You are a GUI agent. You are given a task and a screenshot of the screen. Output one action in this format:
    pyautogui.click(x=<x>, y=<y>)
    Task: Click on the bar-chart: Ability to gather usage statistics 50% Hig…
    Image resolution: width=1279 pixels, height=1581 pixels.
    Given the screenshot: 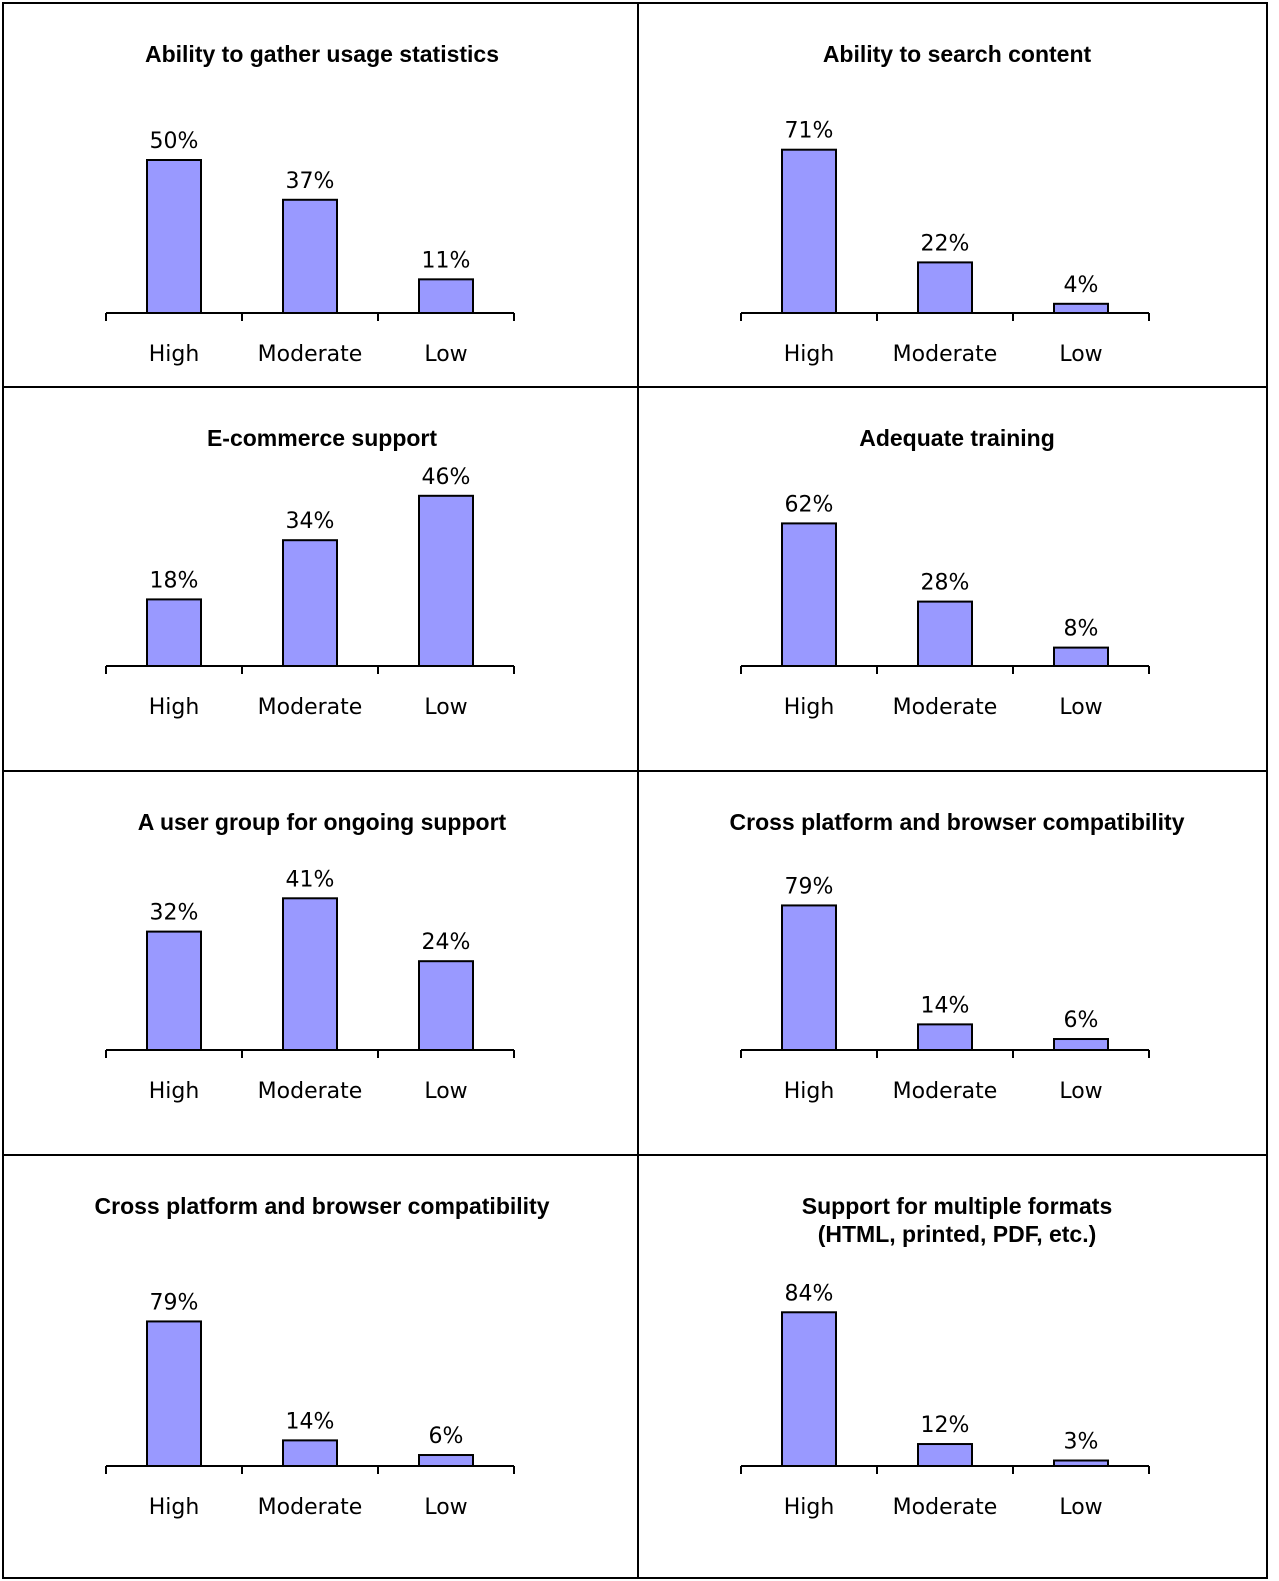 What is the action you would take?
    pyautogui.click(x=320, y=195)
    